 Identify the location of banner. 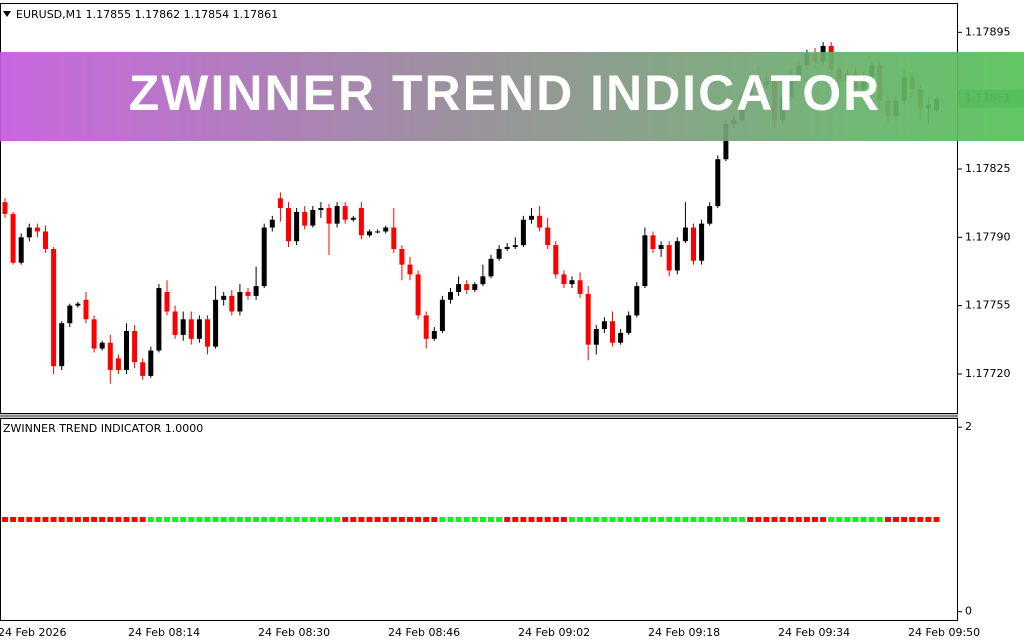
(512, 96).